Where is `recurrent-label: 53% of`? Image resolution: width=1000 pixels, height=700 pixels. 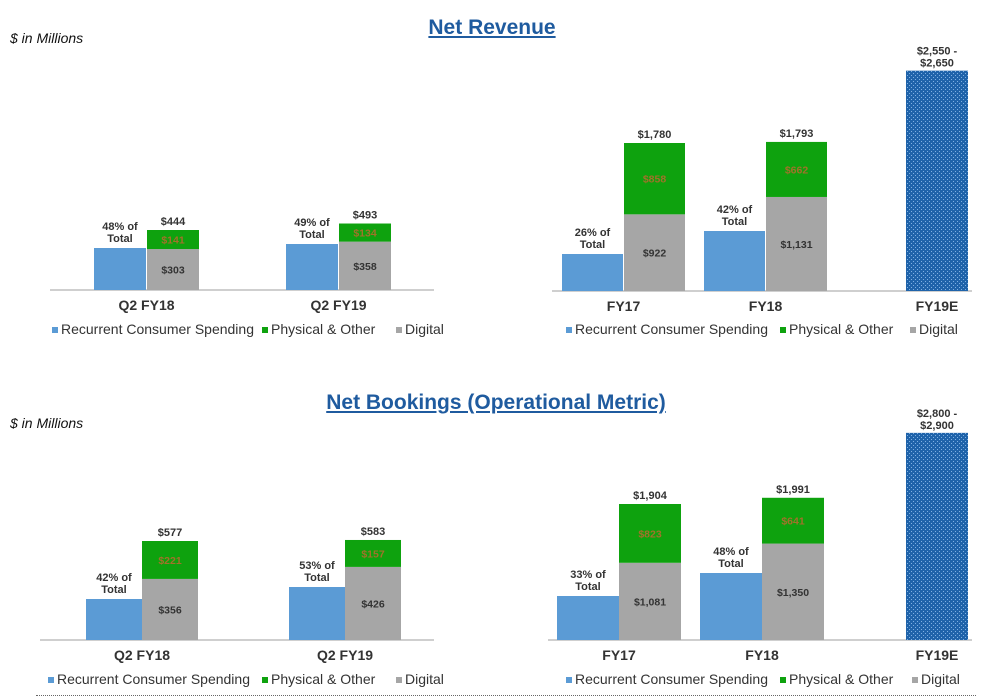
recurrent-label: 53% of is located at coordinates (317, 566).